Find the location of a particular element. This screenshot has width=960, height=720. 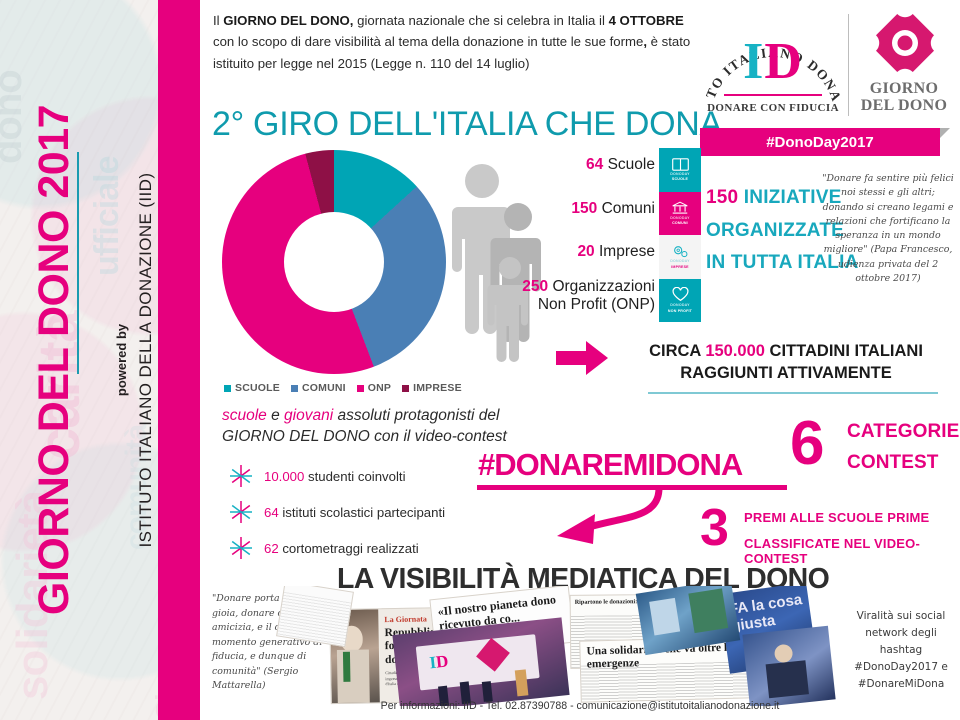

legend-label: ONP is located at coordinates (379, 388).